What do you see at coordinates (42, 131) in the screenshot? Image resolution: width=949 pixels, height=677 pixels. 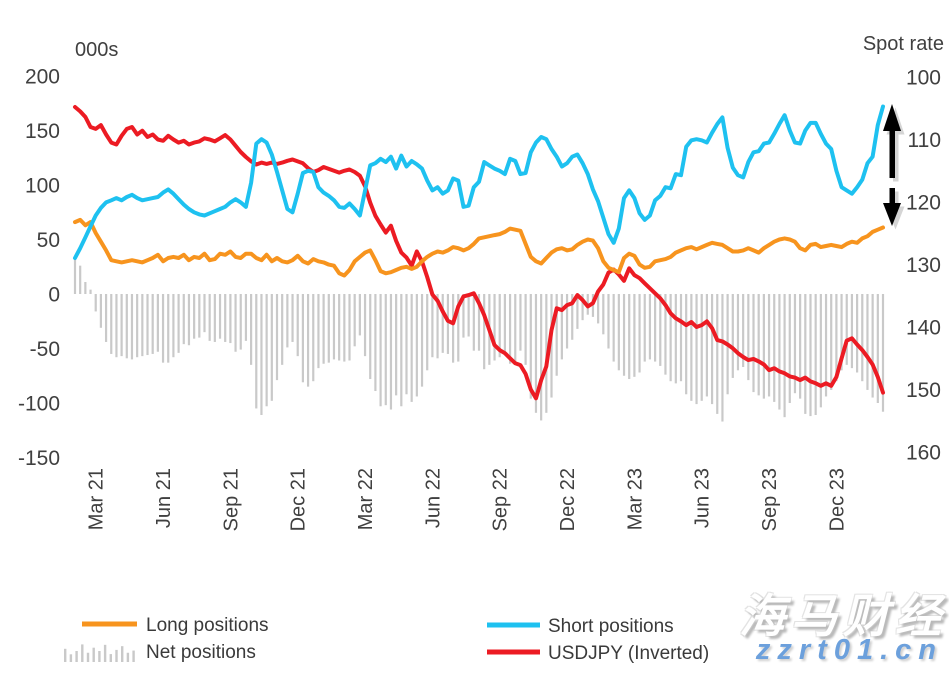 I see `left-axis-tick-label: 150` at bounding box center [42, 131].